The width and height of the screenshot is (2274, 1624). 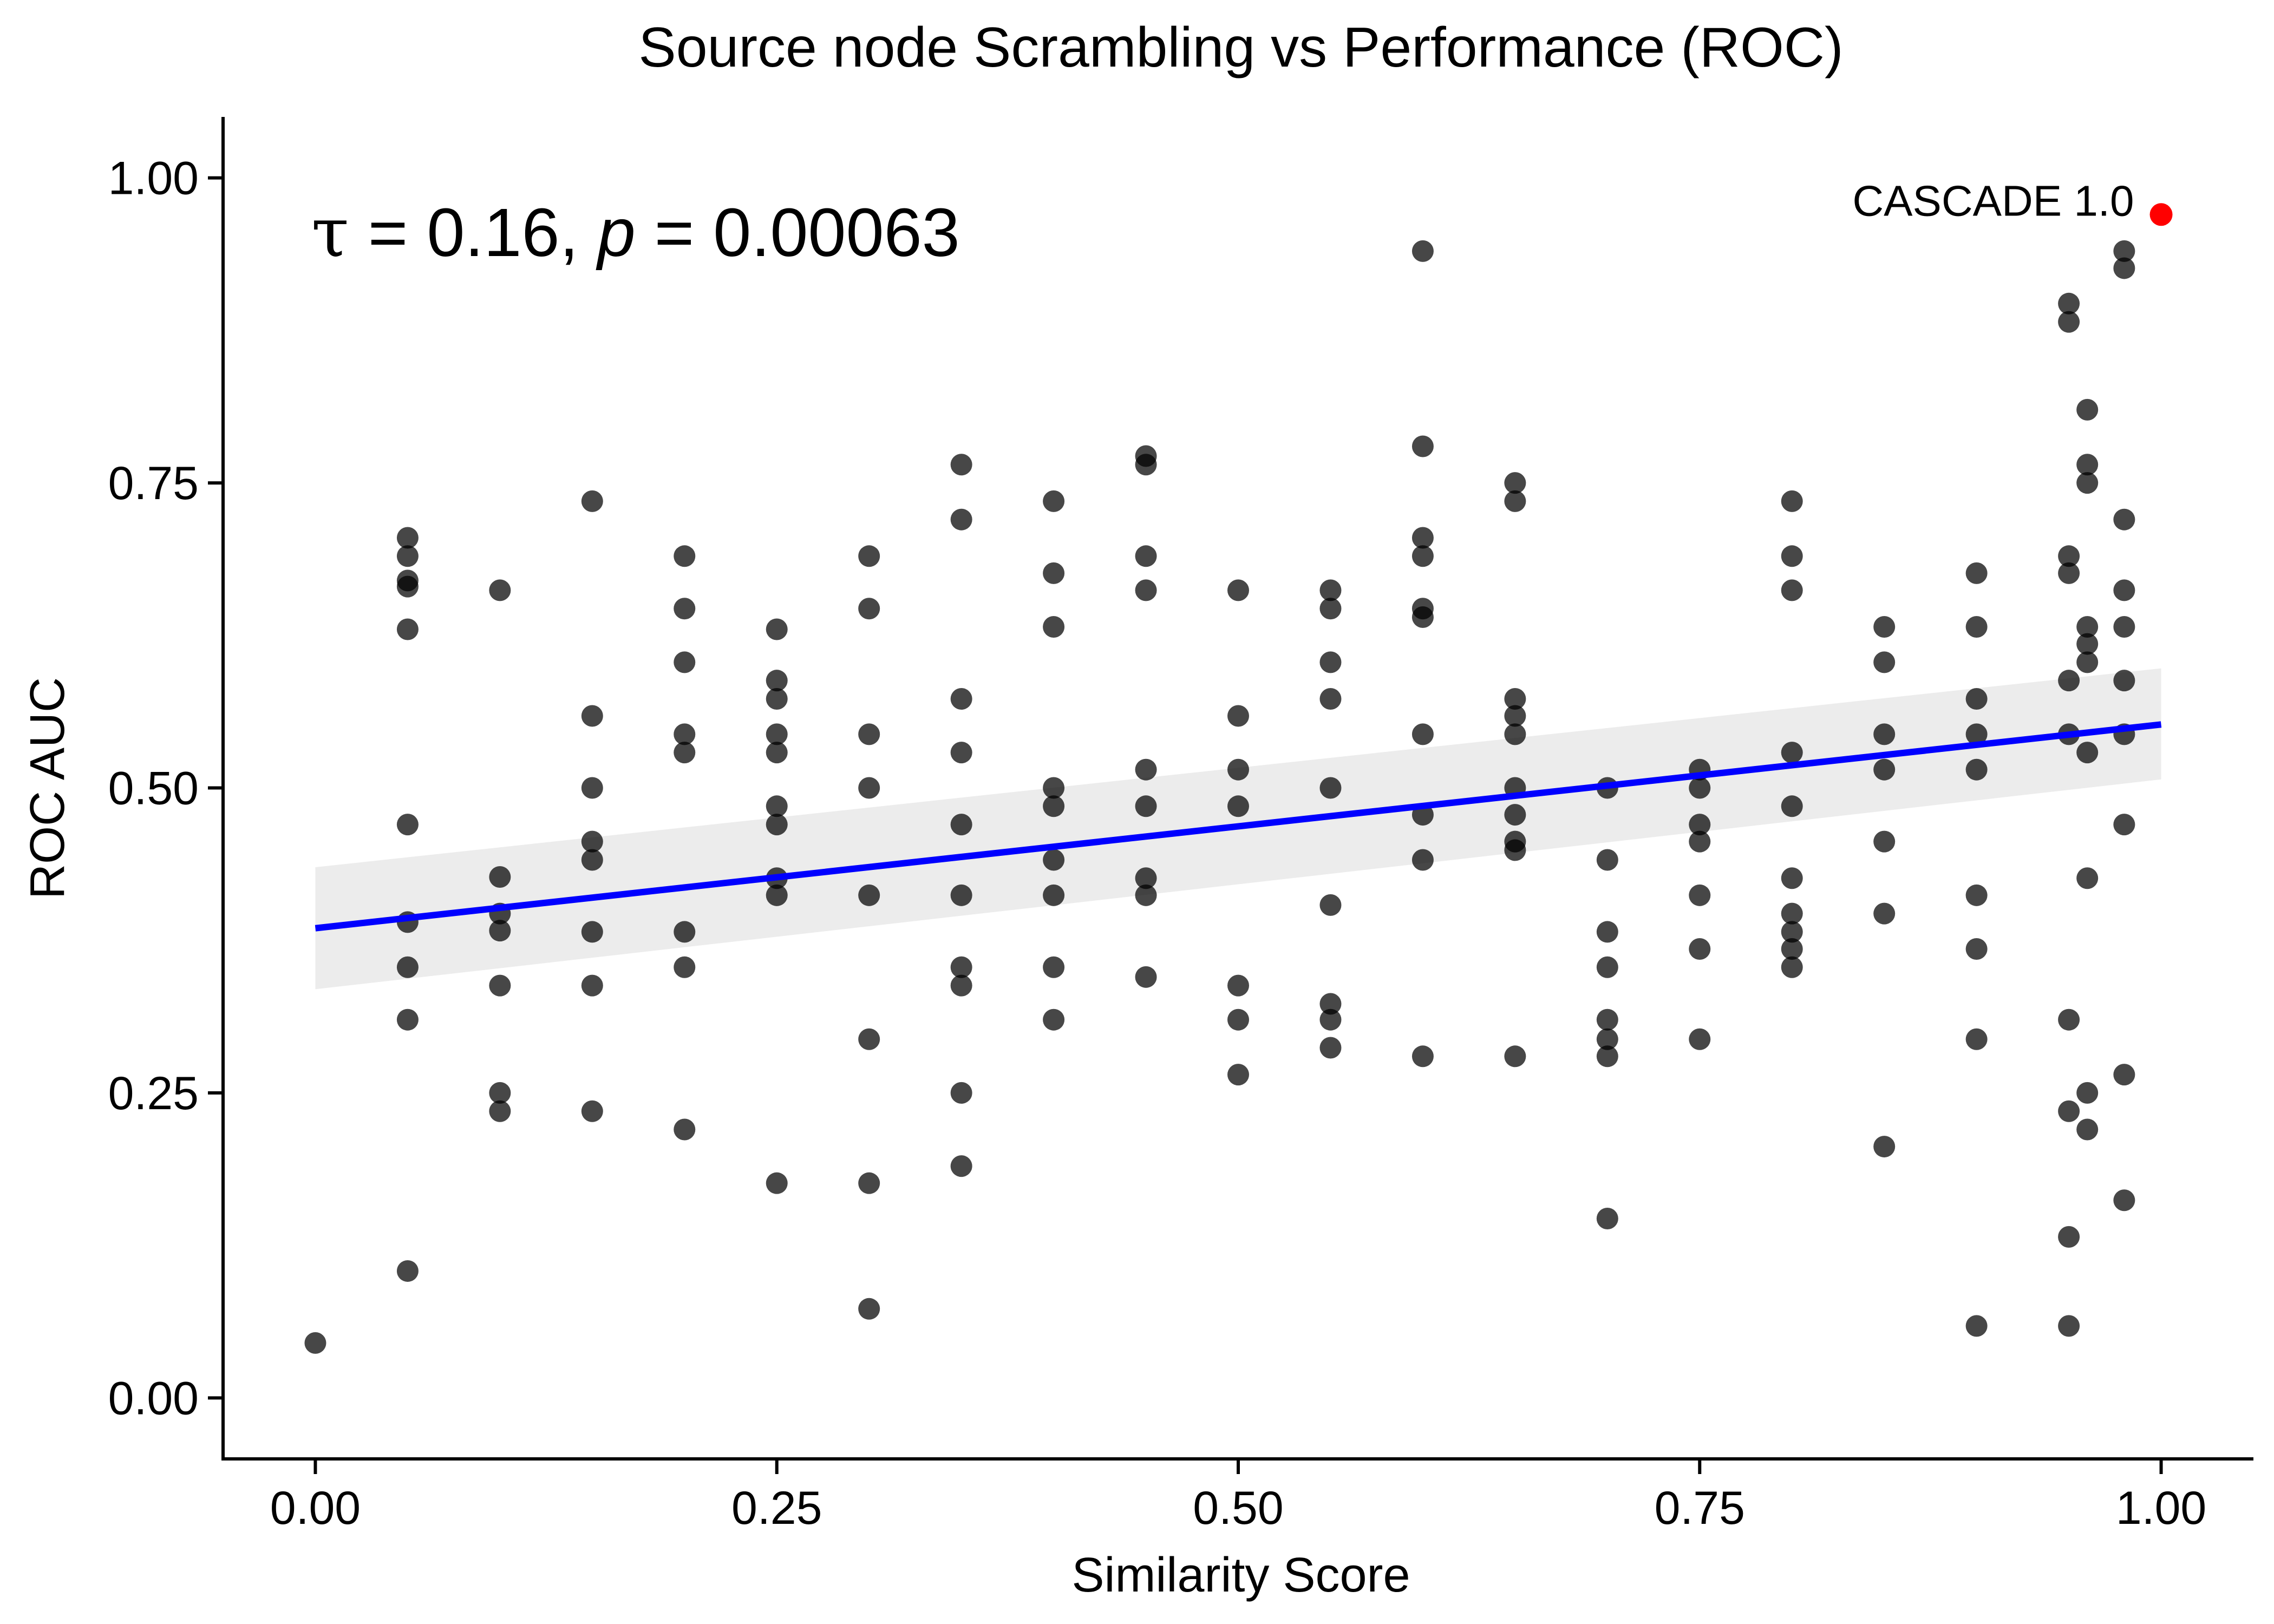 I want to click on p-value: = 0.00063, so click(x=808, y=232).